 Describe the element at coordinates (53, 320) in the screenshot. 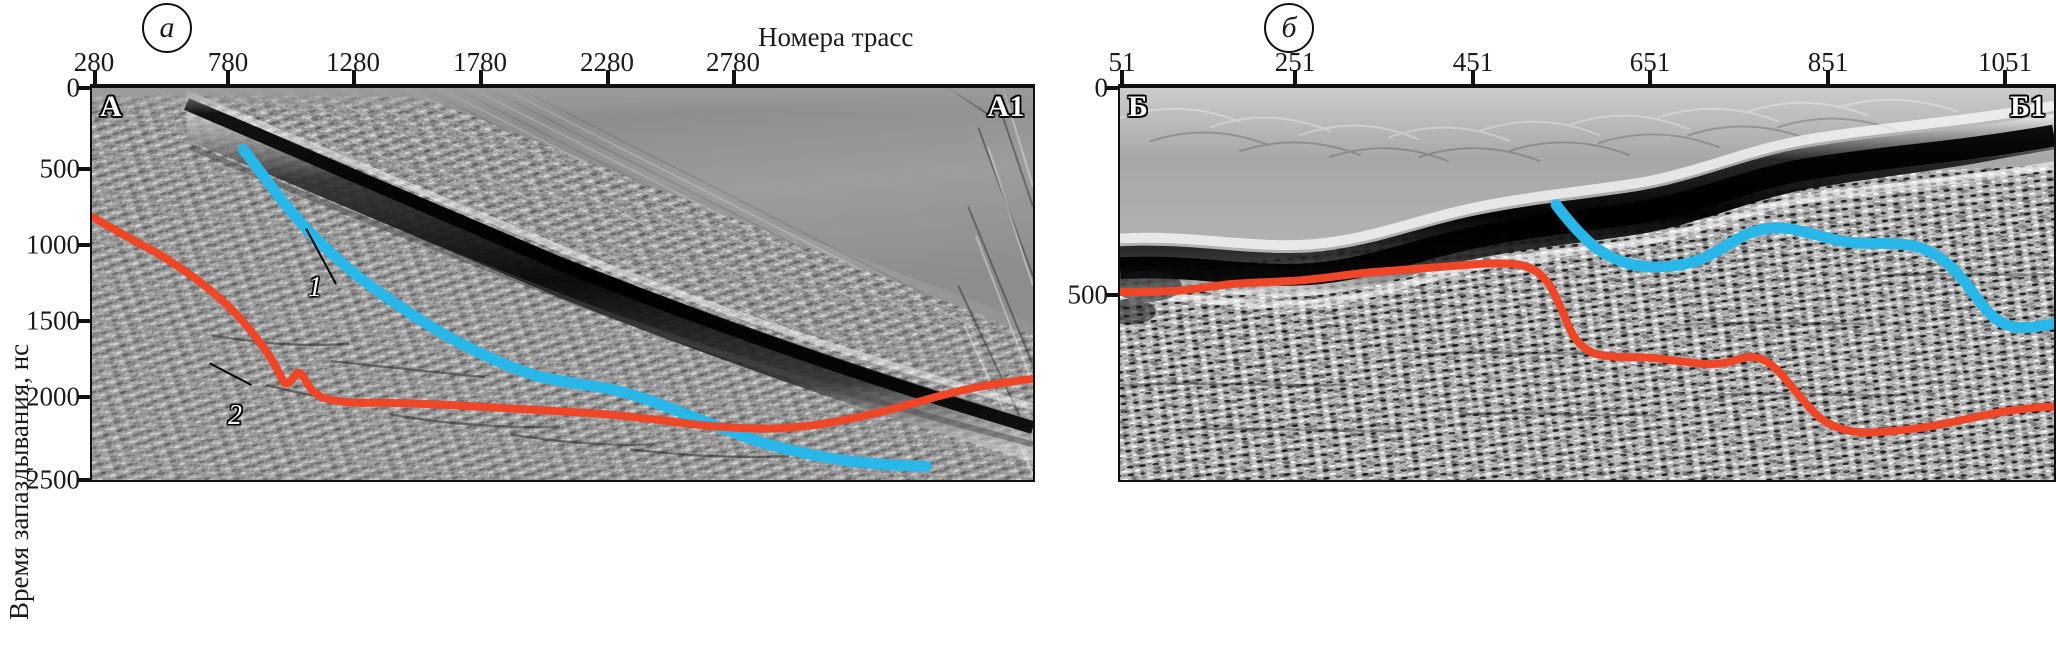

I see `tick-label-y-a-3: 1500` at that location.